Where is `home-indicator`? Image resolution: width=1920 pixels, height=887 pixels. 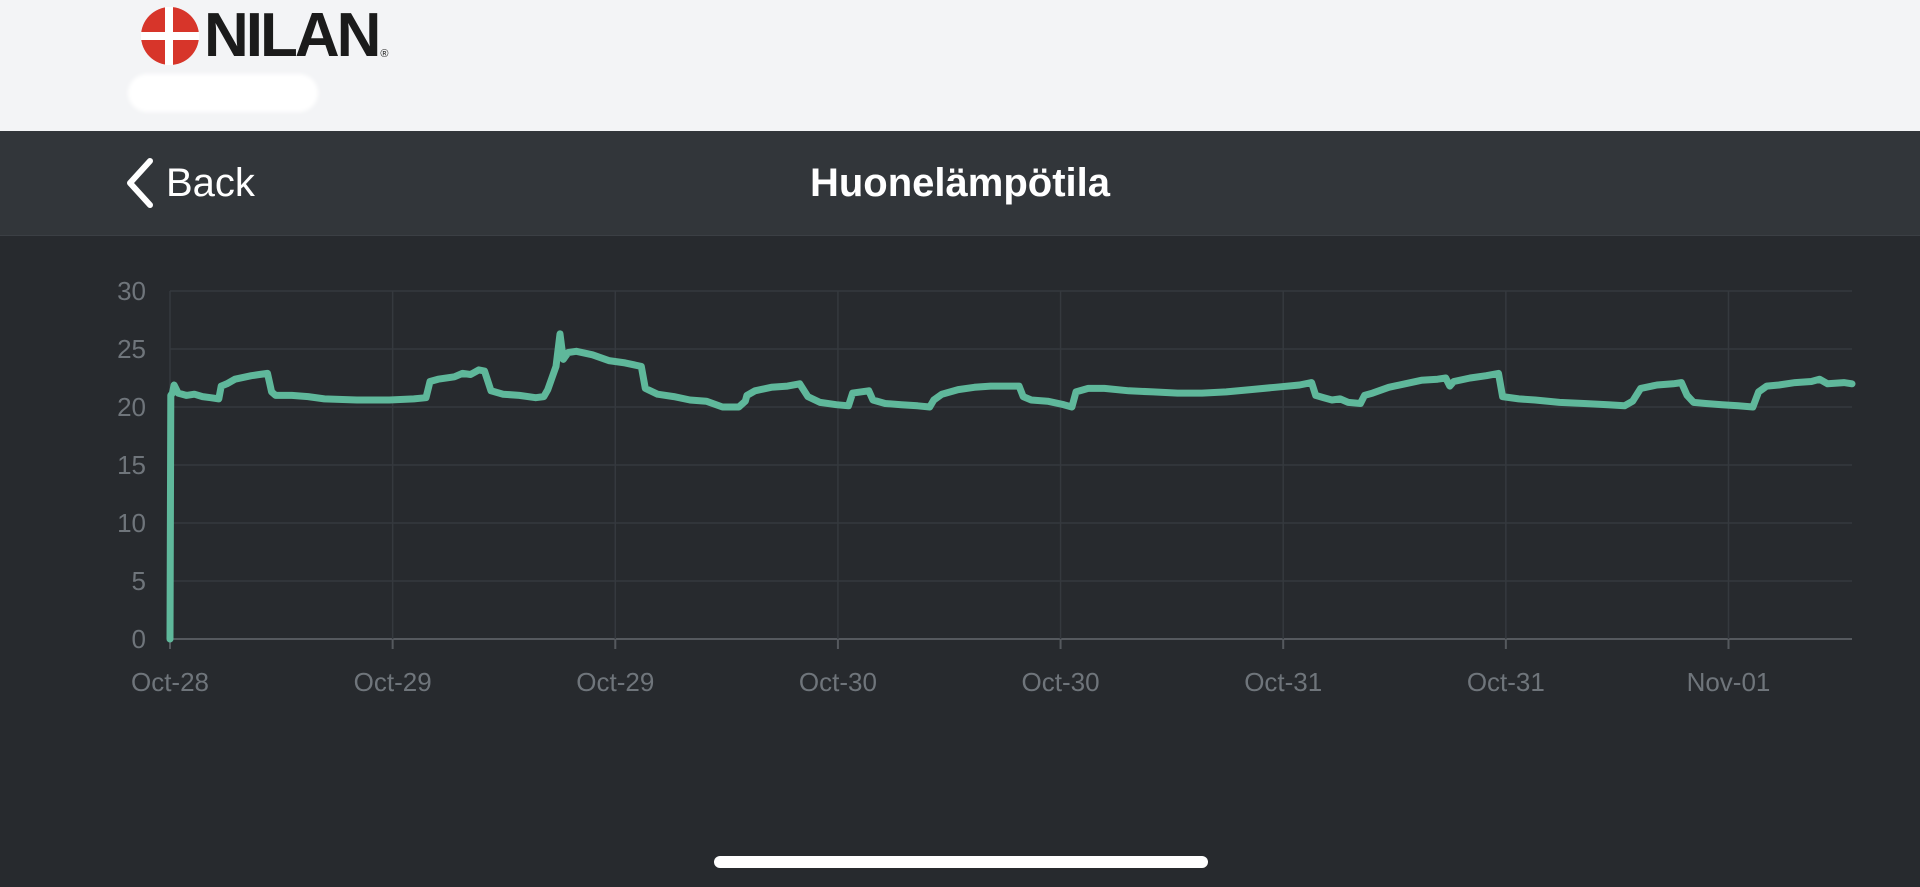 home-indicator is located at coordinates (961, 862).